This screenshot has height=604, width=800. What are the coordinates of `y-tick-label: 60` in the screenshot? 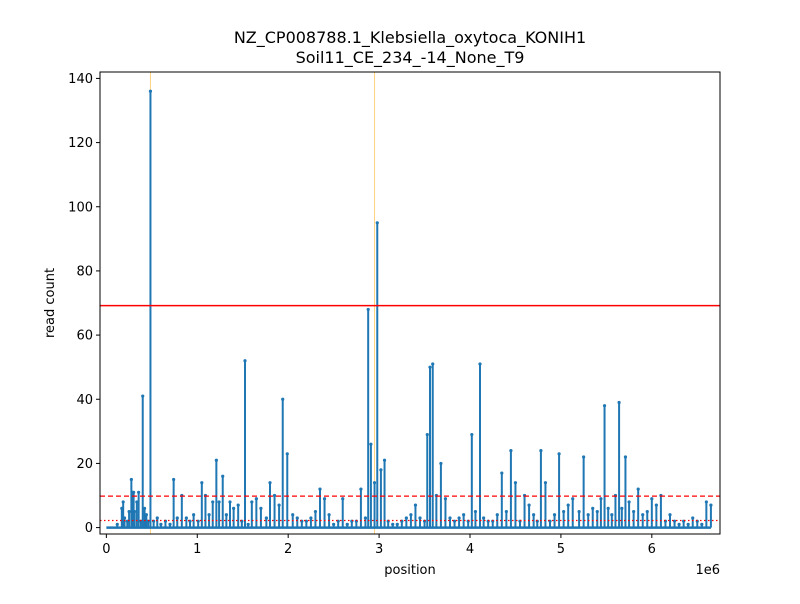 It's located at (84, 336).